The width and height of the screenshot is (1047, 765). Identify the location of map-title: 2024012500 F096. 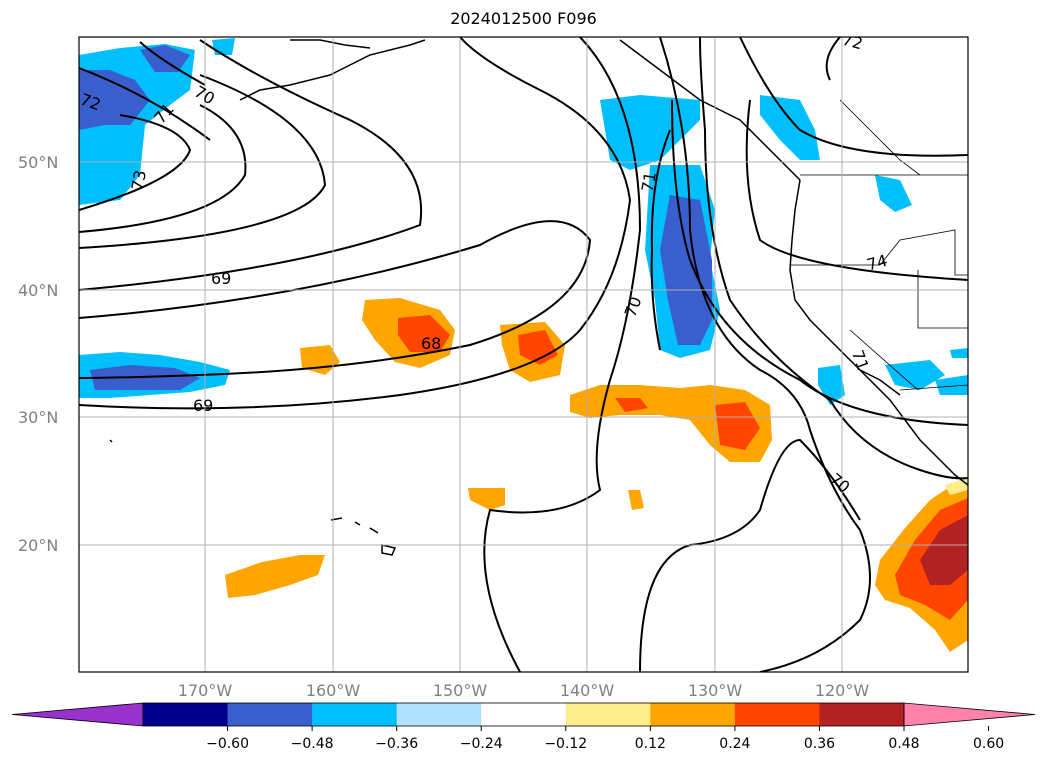
(523, 18).